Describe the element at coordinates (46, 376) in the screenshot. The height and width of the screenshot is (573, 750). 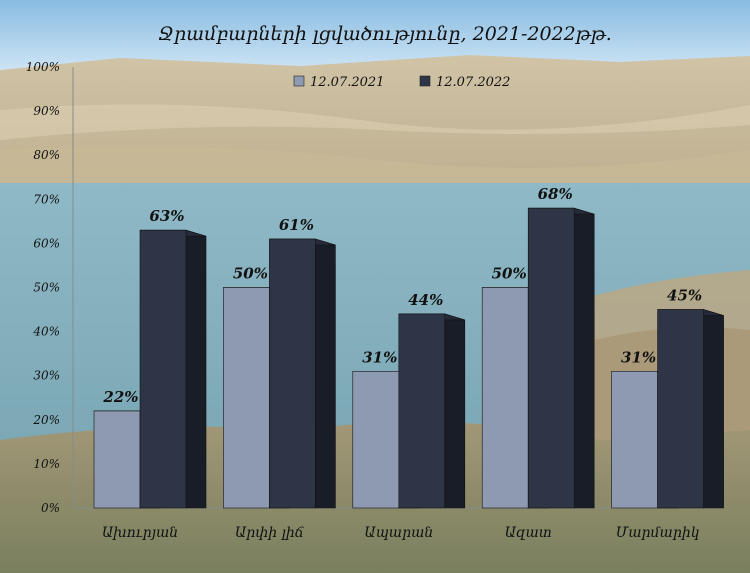
I see `y-tick-label: 30%` at that location.